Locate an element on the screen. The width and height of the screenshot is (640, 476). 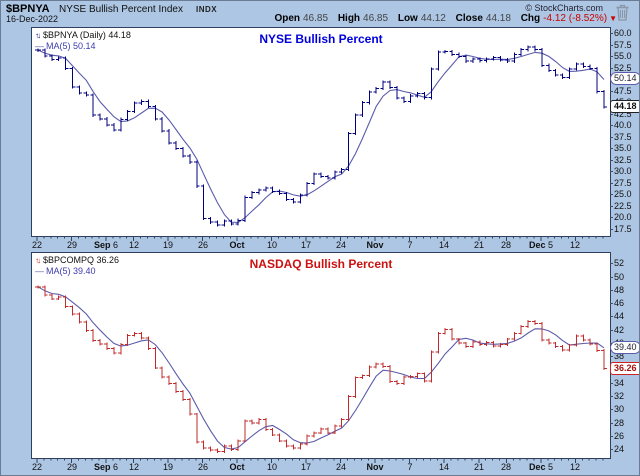
y-axis-label: 32 is located at coordinates (619, 396).